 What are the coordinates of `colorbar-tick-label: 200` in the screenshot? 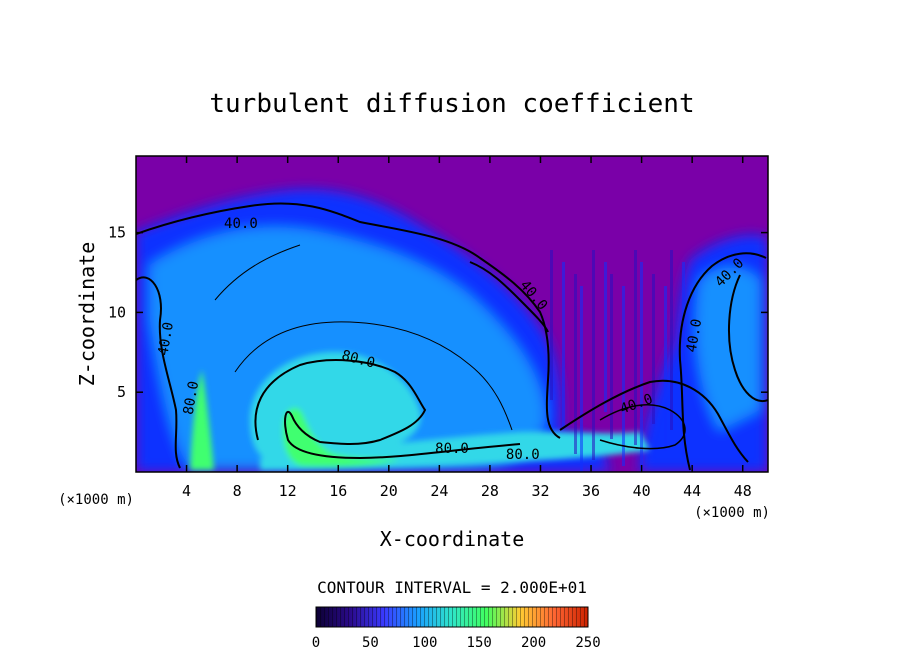 It's located at (533, 643).